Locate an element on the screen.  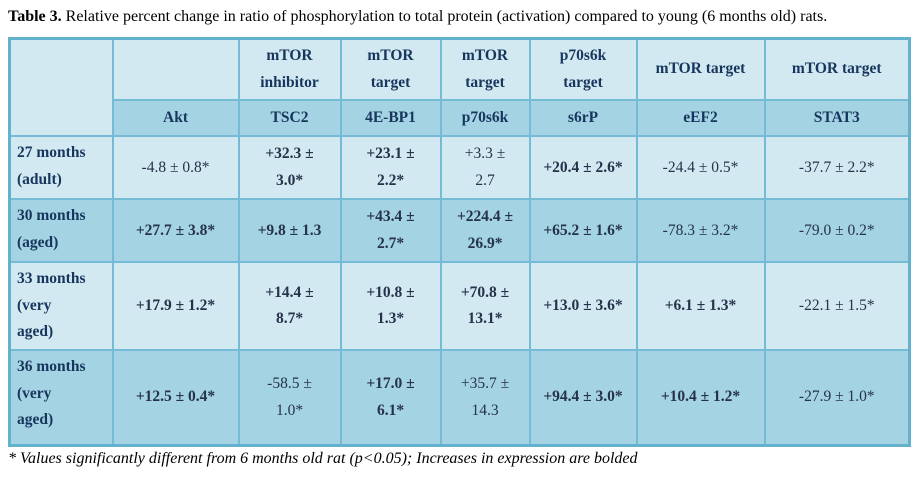
value-cell: +70.8 ± 13.1* is located at coordinates (485, 306).